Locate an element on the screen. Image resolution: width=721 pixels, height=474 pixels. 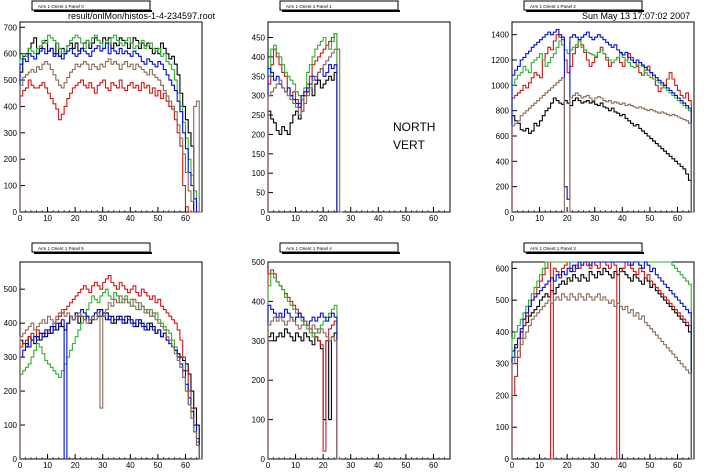
plot-frame is located at coordinates (359, 117).